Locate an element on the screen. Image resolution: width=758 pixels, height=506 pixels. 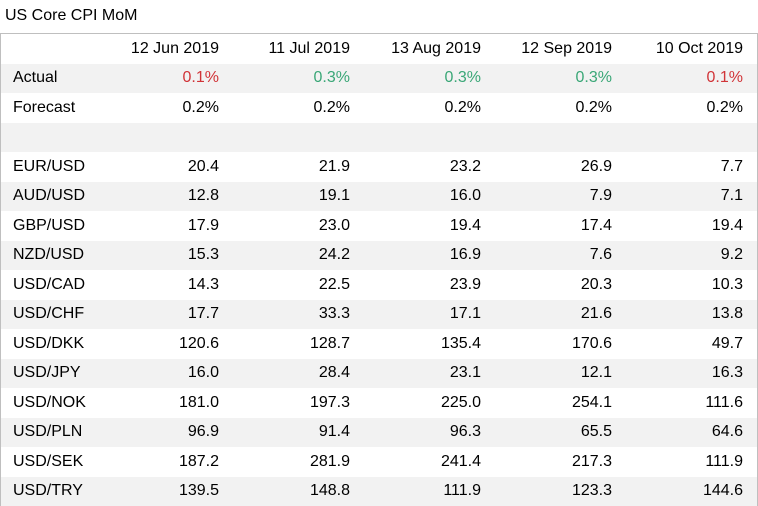
row-label: USD/CAD is located at coordinates (51, 285).